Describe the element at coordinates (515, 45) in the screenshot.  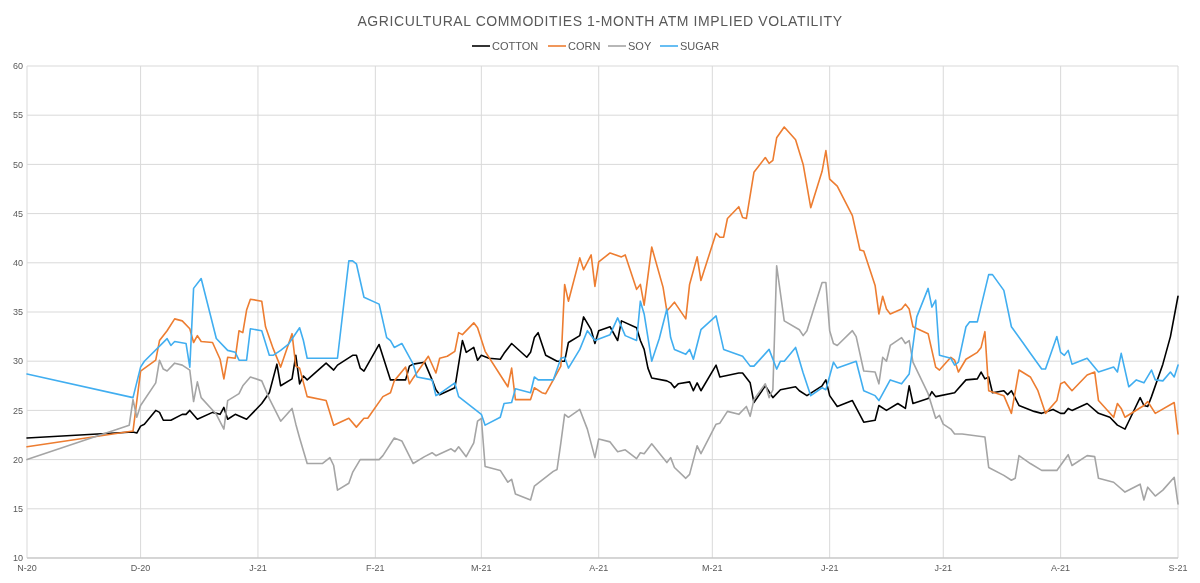
I see `legend-label: COTTON` at that location.